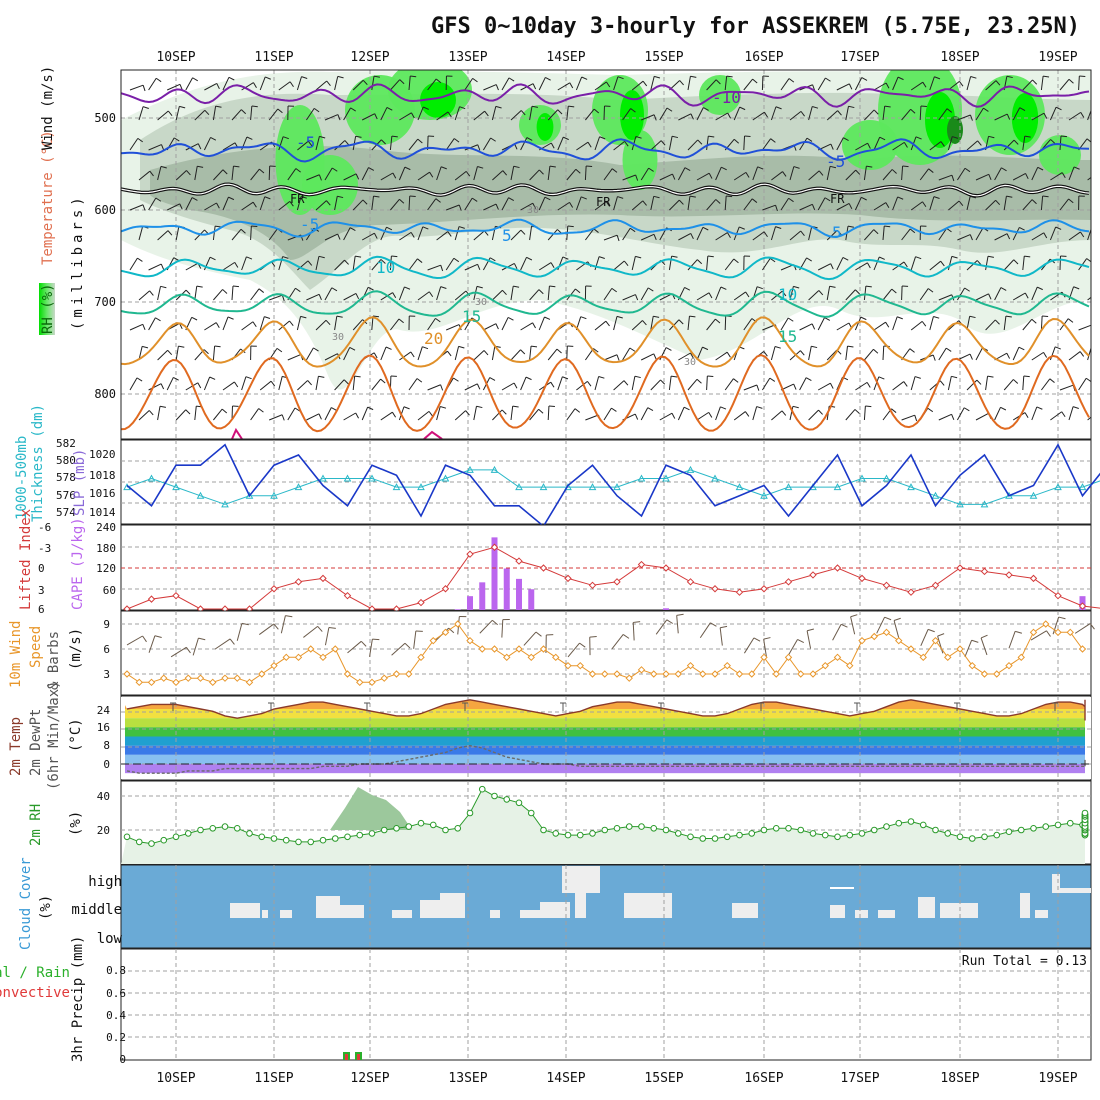 The image size is (1100, 1100). What do you see at coordinates (36, 742) in the screenshot?
I see `axis-label-t2m-2: 2m DewPt` at bounding box center [36, 742].